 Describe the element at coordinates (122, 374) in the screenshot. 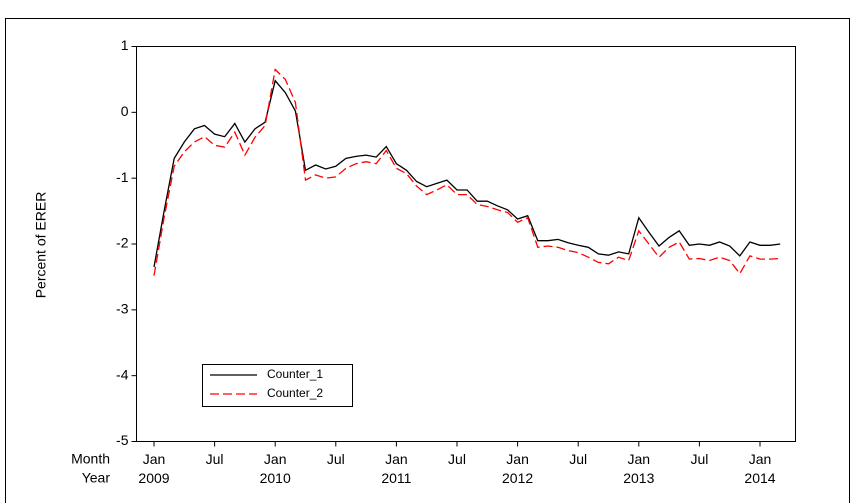

I see `y-tick-label: -4` at that location.